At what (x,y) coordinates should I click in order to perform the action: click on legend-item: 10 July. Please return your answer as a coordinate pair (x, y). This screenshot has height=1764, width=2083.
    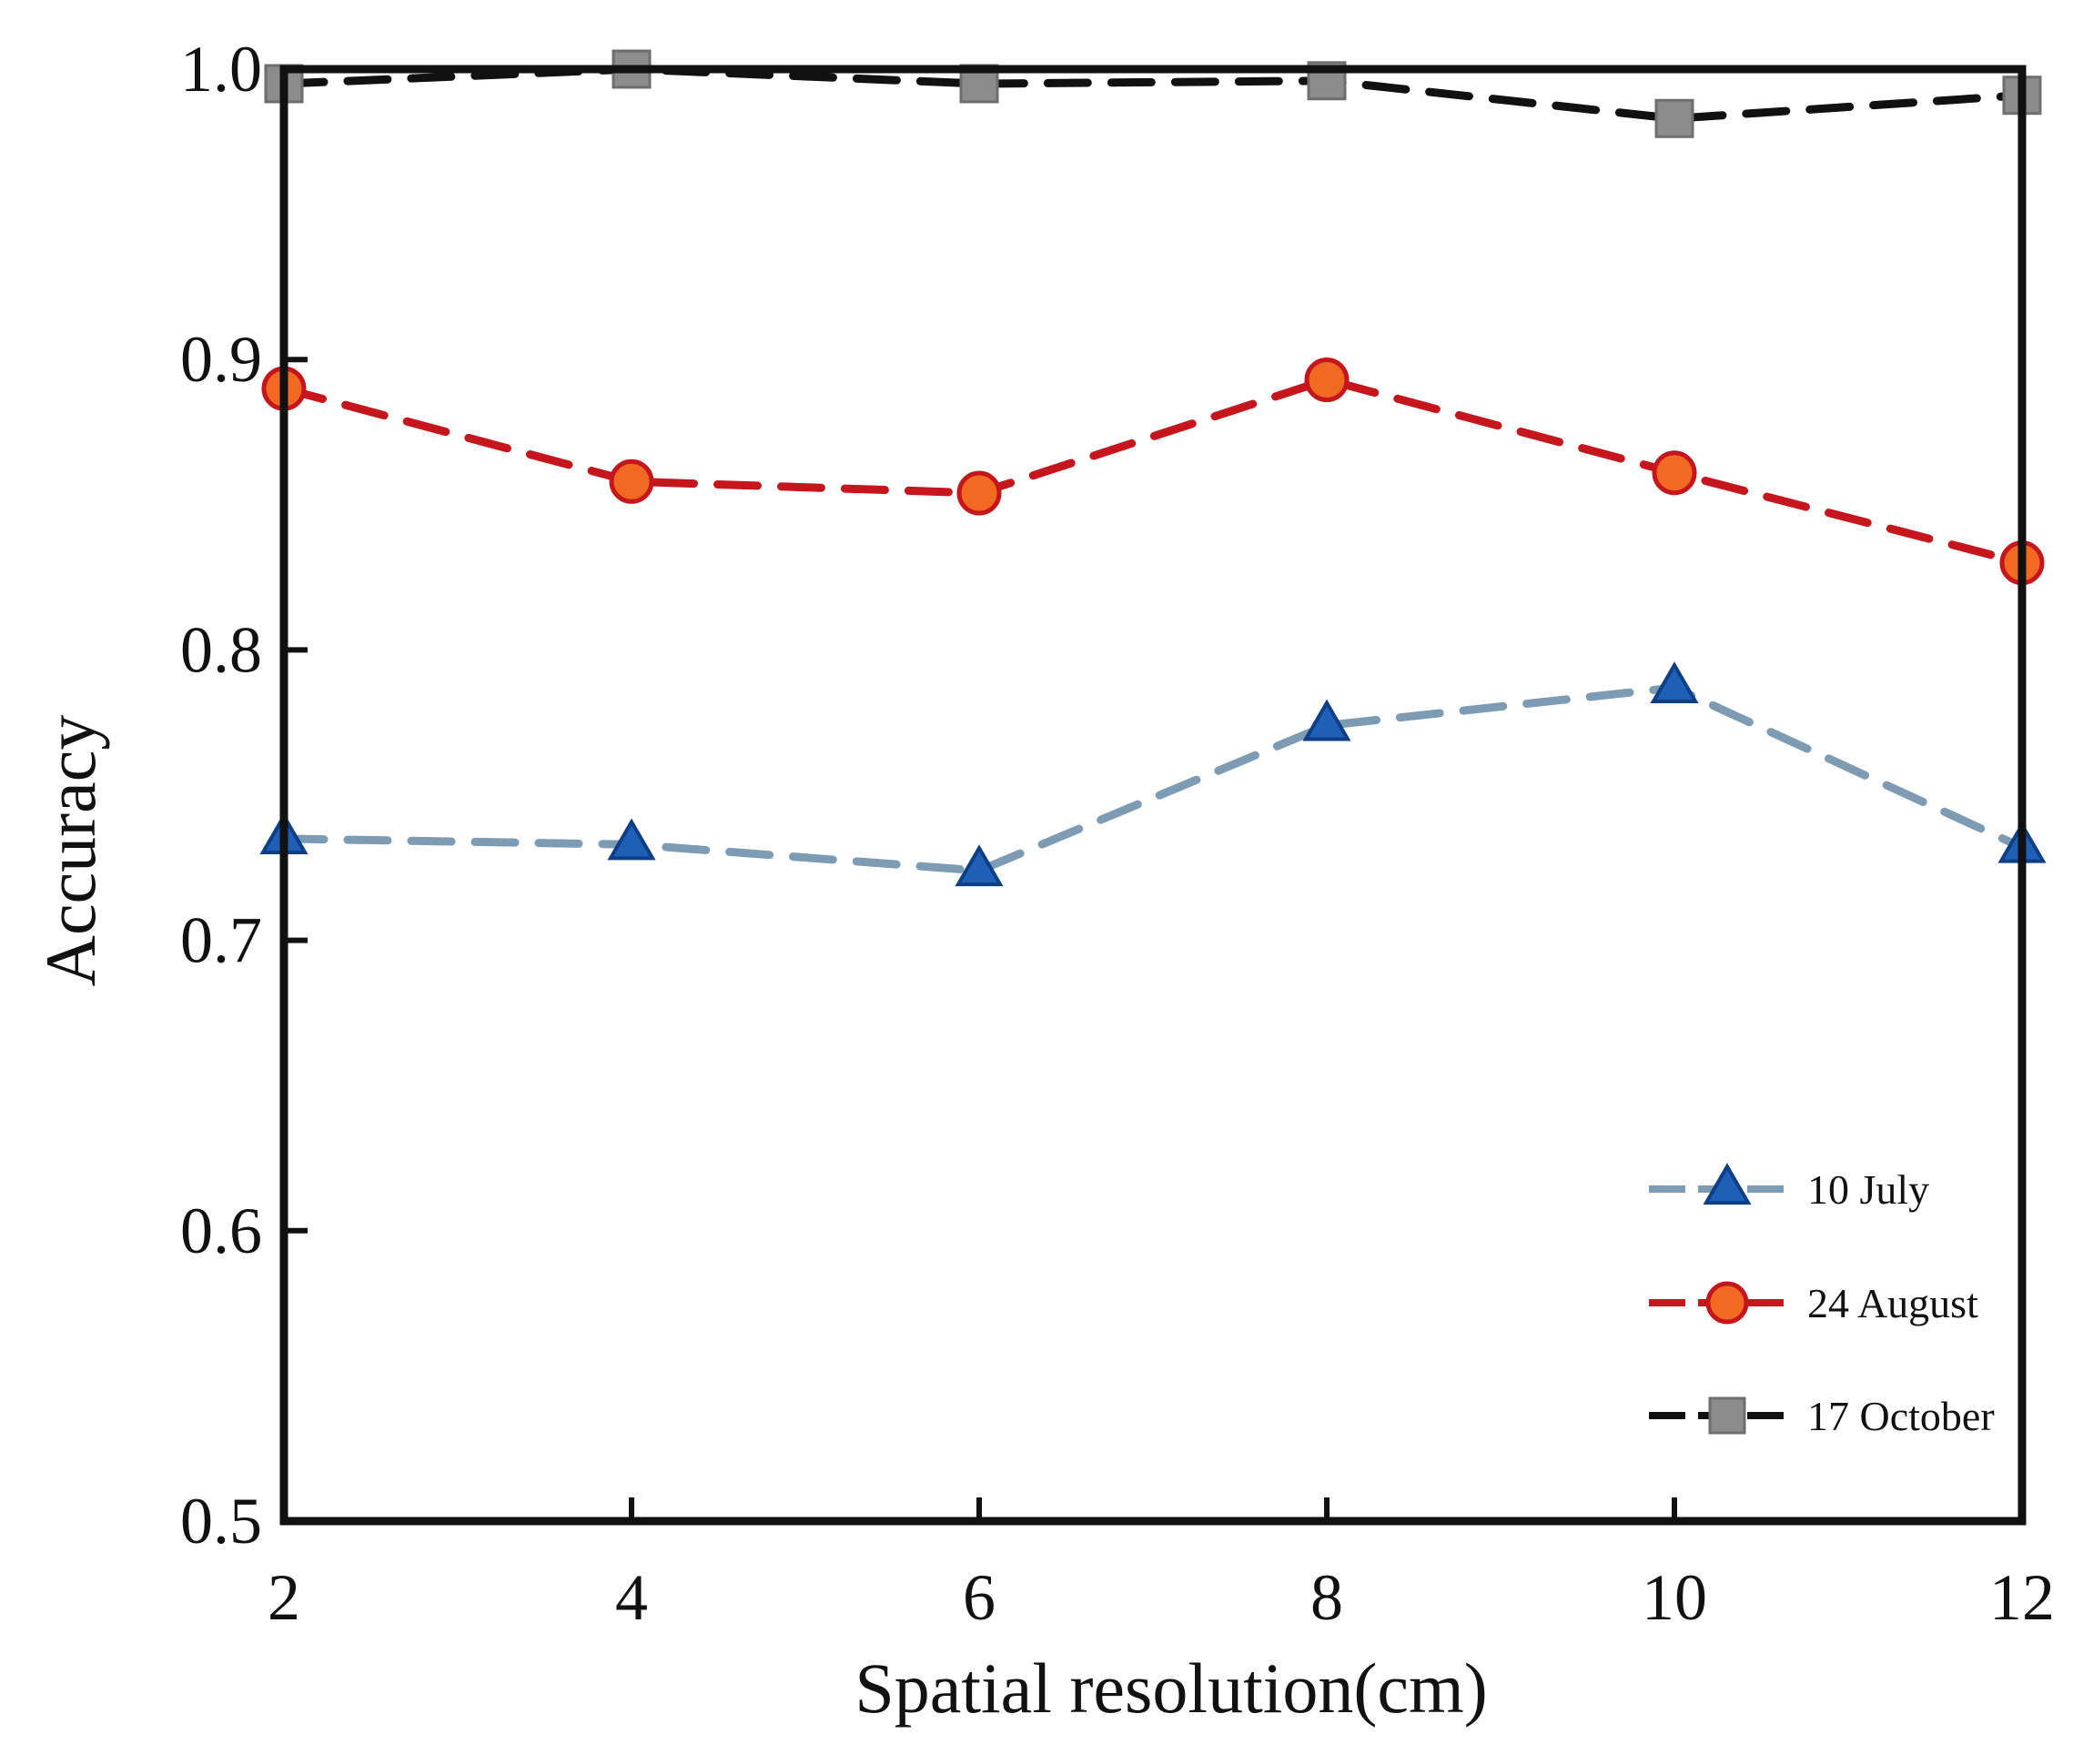
    Looking at the image, I should click on (1789, 1188).